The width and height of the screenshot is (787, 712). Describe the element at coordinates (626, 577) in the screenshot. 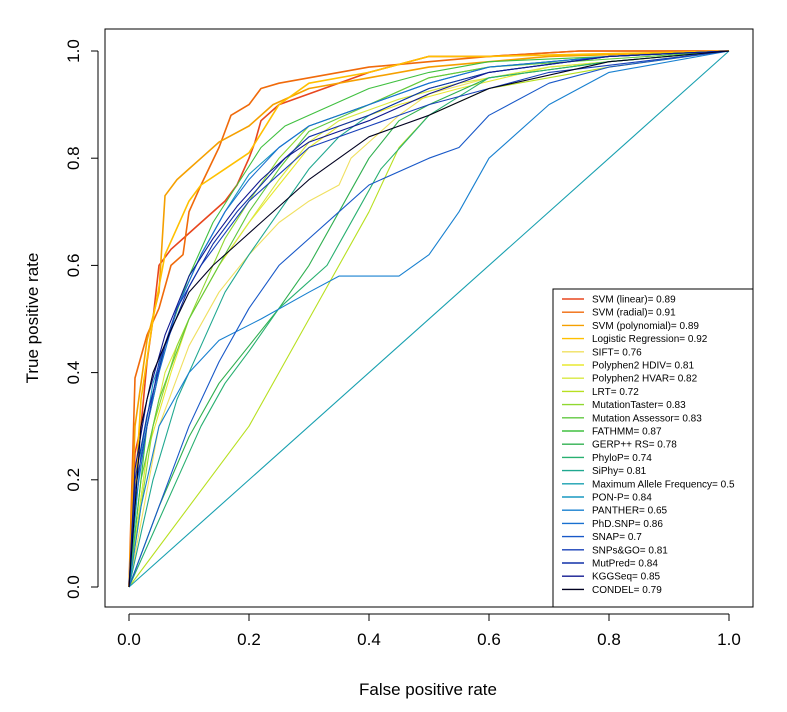

I see `legend-entry: KGGSeq= 0.85` at that location.